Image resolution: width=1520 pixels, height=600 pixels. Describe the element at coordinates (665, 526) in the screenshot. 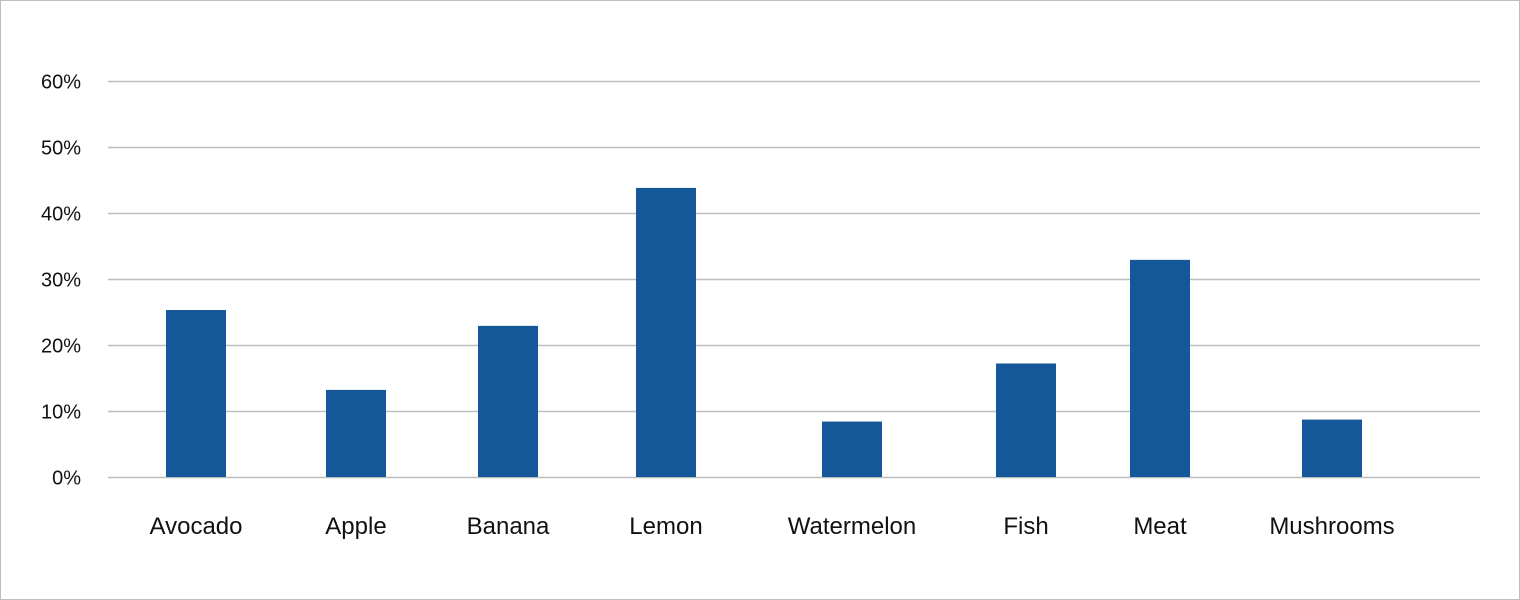

I see `x-tick-label-lemon: Lemon` at that location.